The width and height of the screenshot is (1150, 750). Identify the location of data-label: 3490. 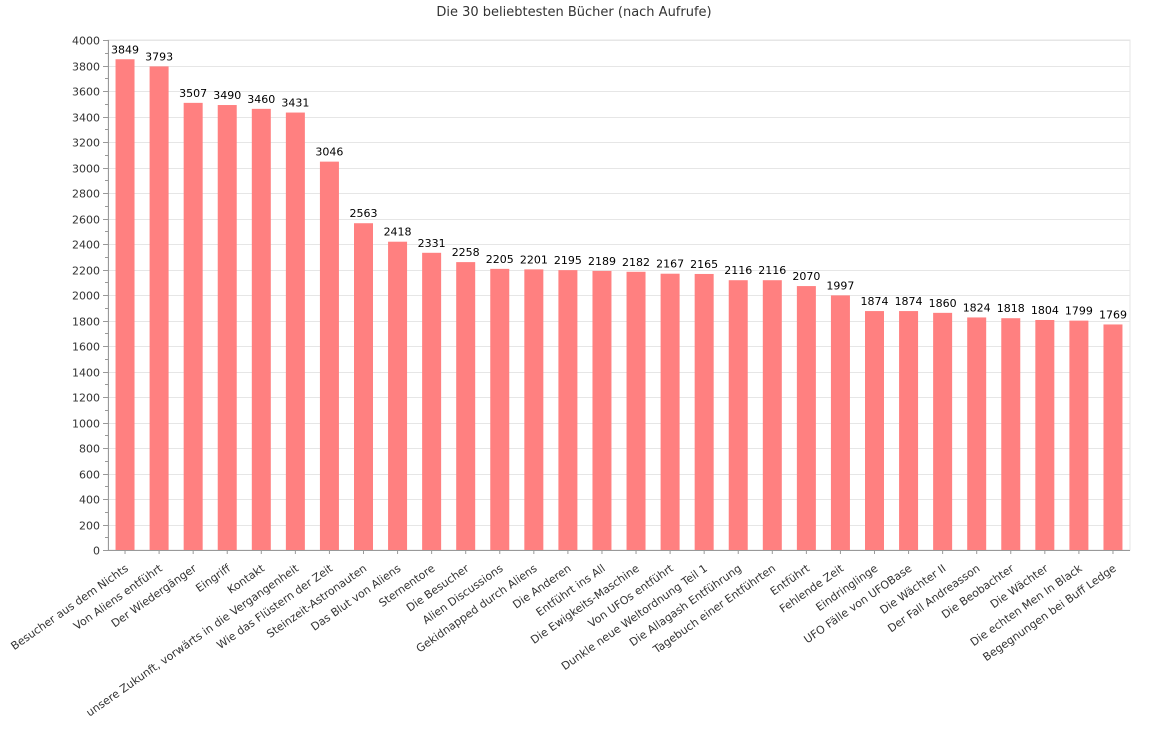
(227, 95).